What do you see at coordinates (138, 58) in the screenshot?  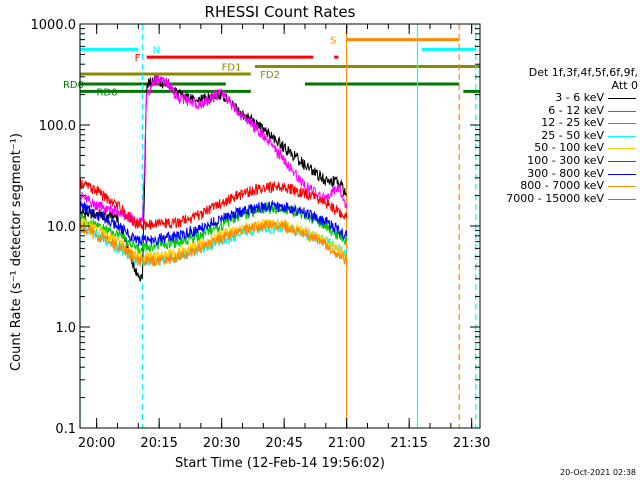 I see `flag-label-f: F` at bounding box center [138, 58].